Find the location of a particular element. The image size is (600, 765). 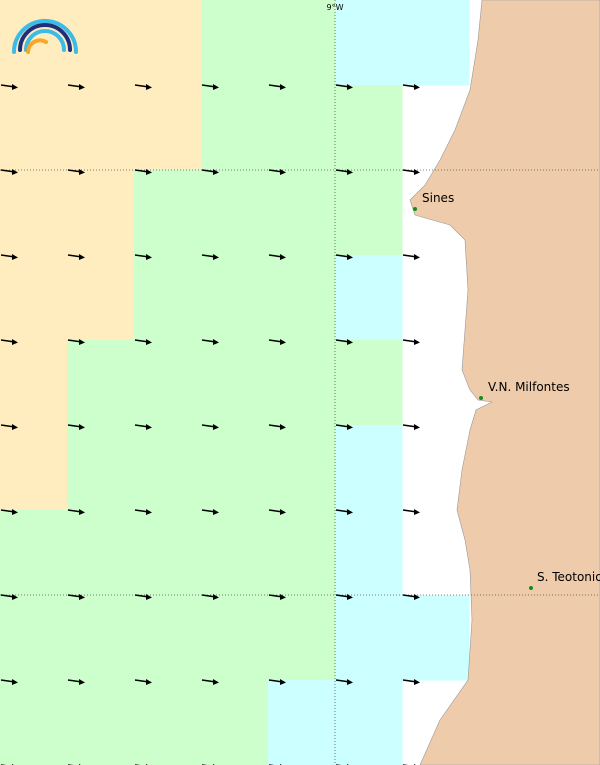

meridian-label: 9°W is located at coordinates (335, 7).